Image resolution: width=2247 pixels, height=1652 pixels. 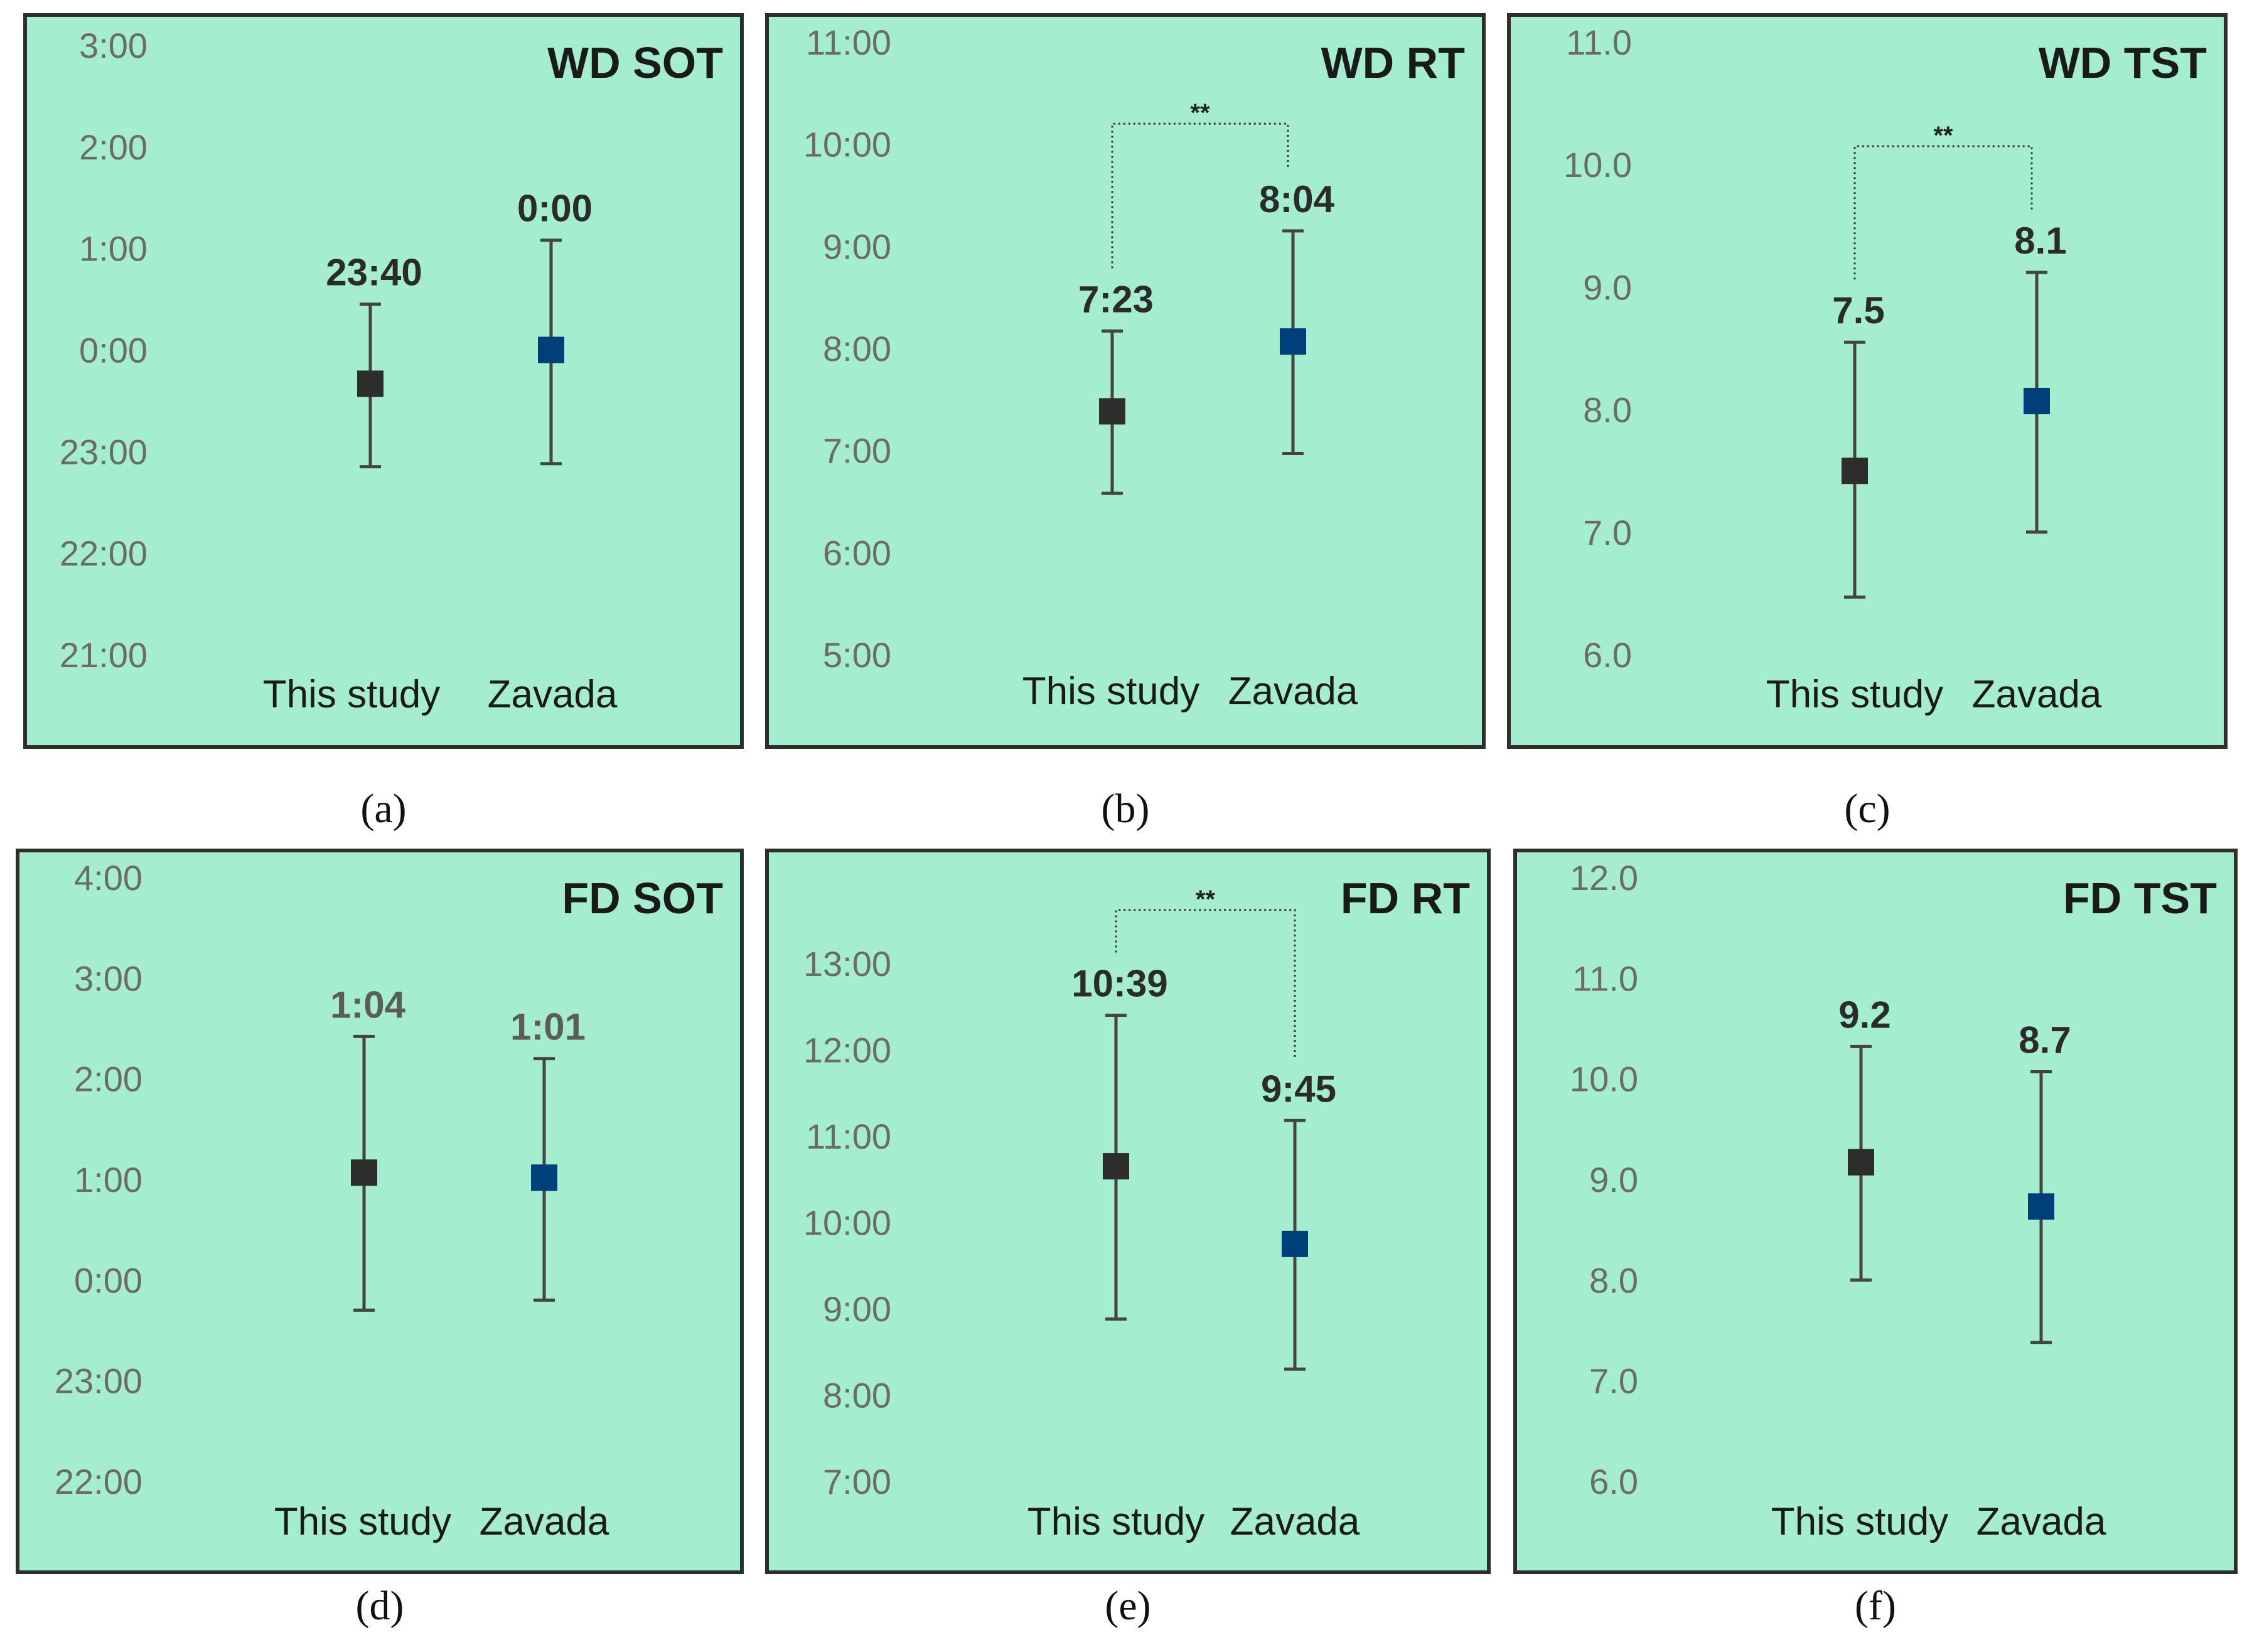 What do you see at coordinates (104, 553) in the screenshot?
I see `y-tick-label: 22:00` at bounding box center [104, 553].